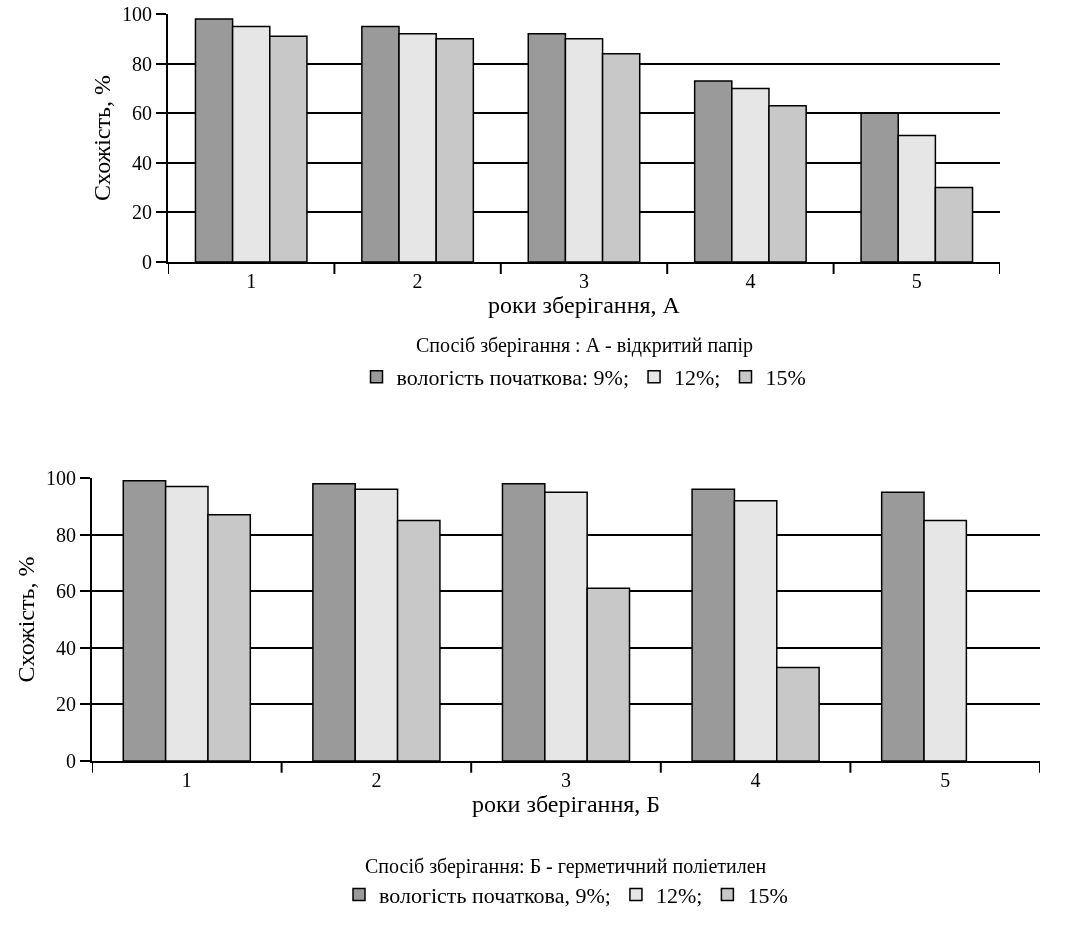 The image size is (1073, 928). What do you see at coordinates (566, 804) in the screenshot?
I see `x-axis-title: роки зберігання, Б` at bounding box center [566, 804].